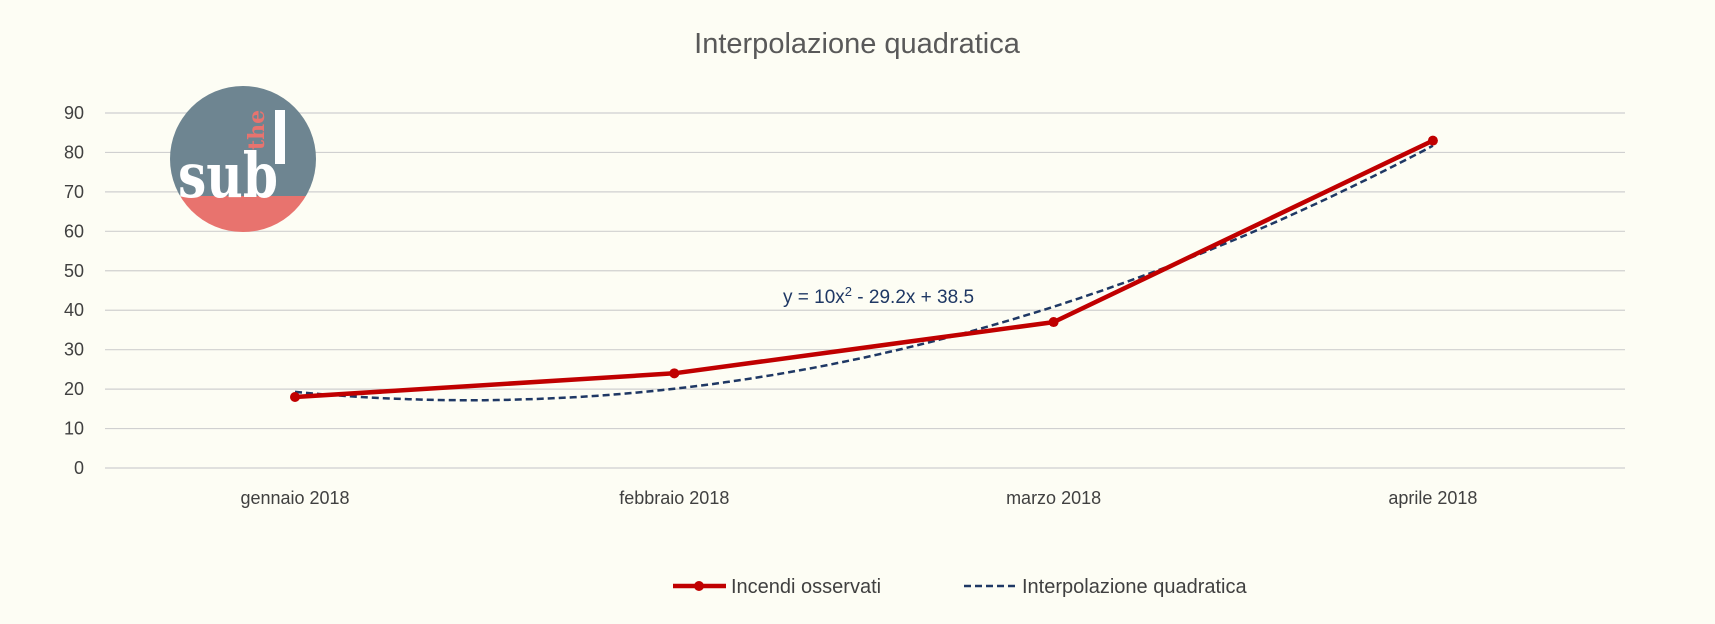 Image resolution: width=1715 pixels, height=624 pixels. I want to click on chart-title: Interpolazione quadratica, so click(857, 44).